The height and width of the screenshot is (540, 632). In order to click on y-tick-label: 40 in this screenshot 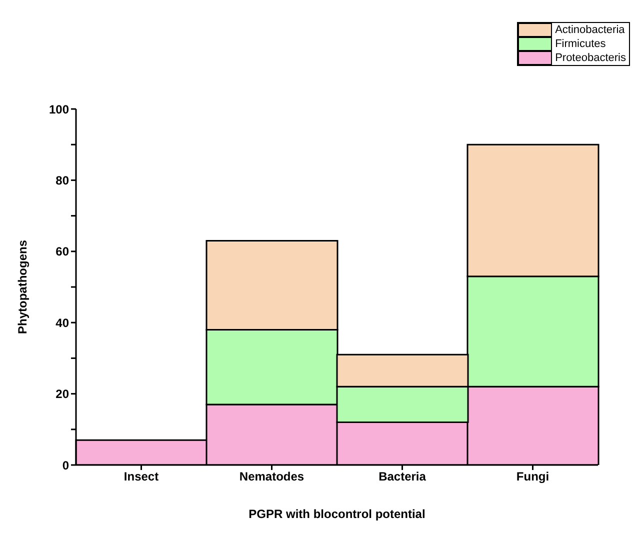, I will do `click(63, 323)`.